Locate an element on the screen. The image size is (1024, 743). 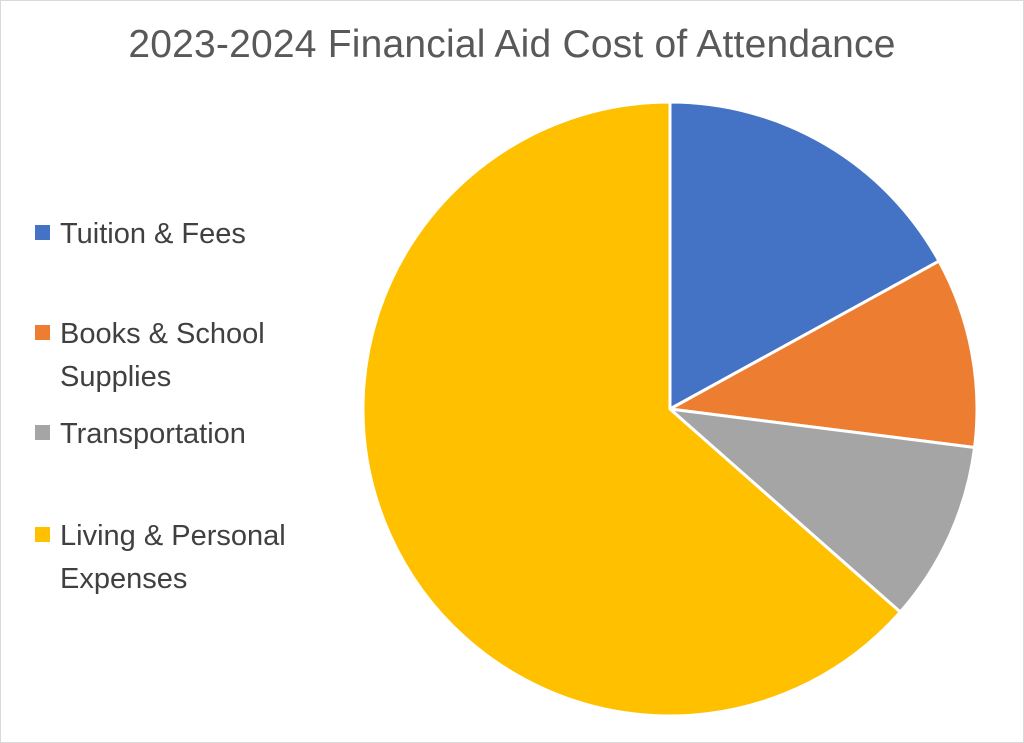
legend-label-line: Supplies is located at coordinates (116, 377).